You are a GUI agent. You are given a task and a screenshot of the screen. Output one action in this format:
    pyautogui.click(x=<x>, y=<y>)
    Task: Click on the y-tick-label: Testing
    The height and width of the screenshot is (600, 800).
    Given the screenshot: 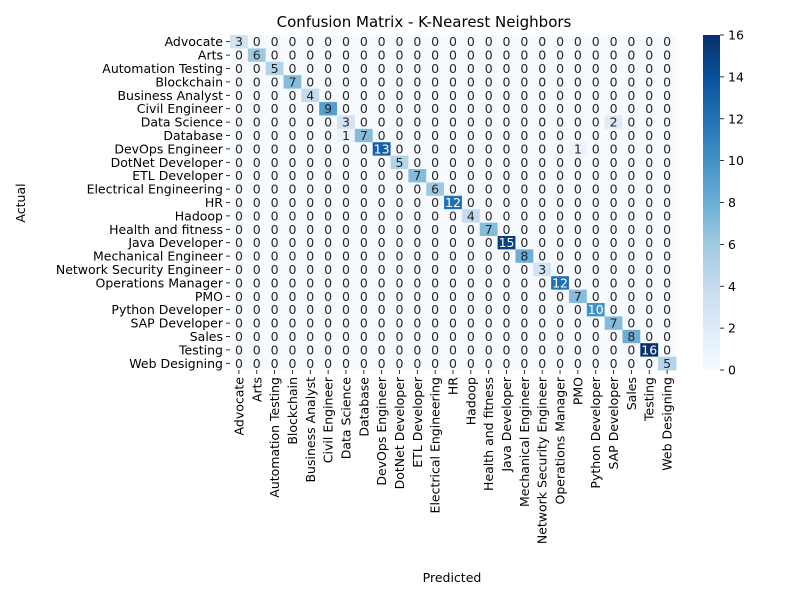 What is the action you would take?
    pyautogui.click(x=200, y=349)
    